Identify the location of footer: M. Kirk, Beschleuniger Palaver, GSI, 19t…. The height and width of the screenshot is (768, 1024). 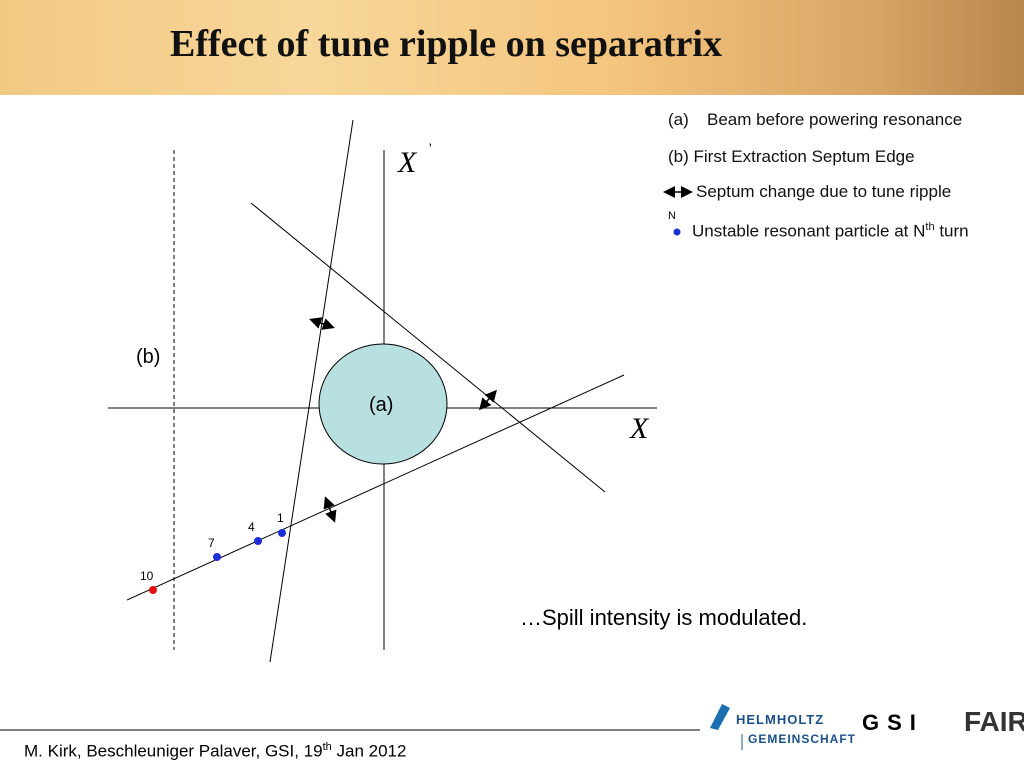
(215, 751).